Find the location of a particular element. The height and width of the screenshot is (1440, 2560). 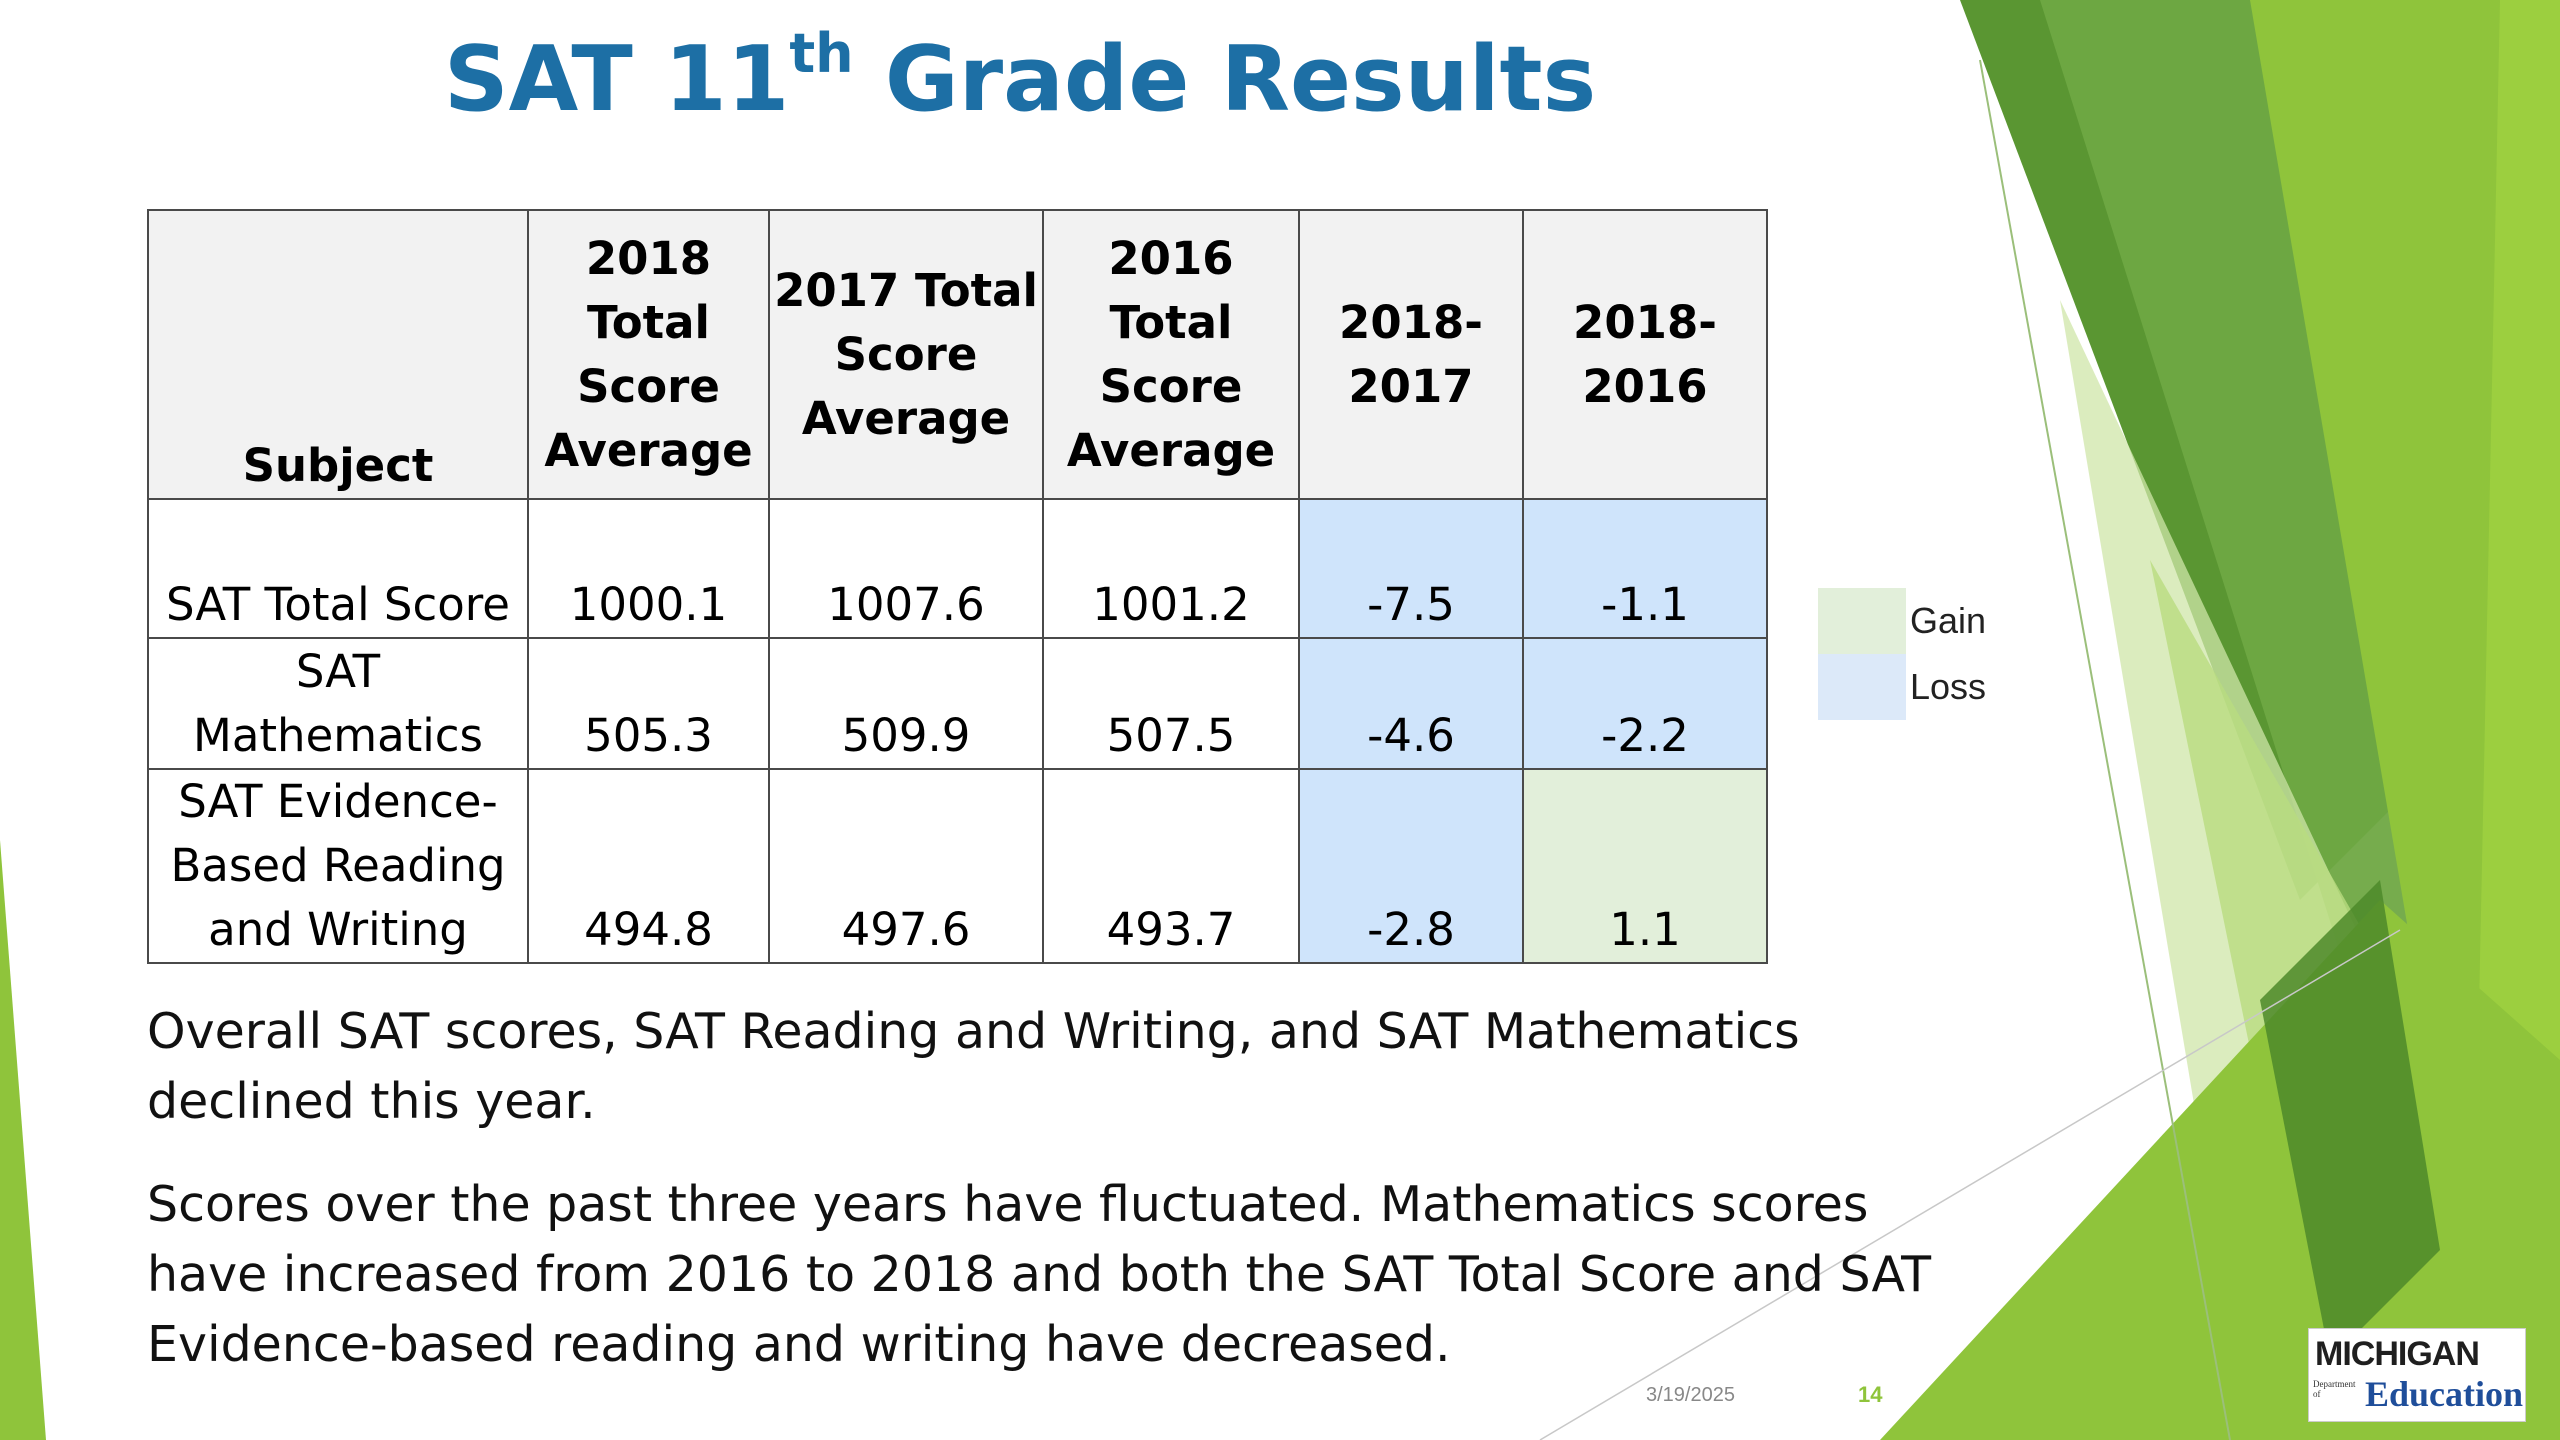

title-prefix: SAT 11 is located at coordinates (616, 79).